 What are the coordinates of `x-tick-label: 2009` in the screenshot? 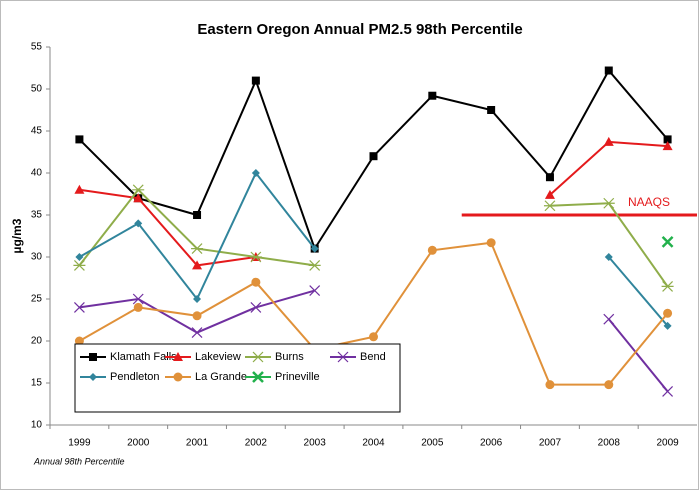 It's located at (667, 443).